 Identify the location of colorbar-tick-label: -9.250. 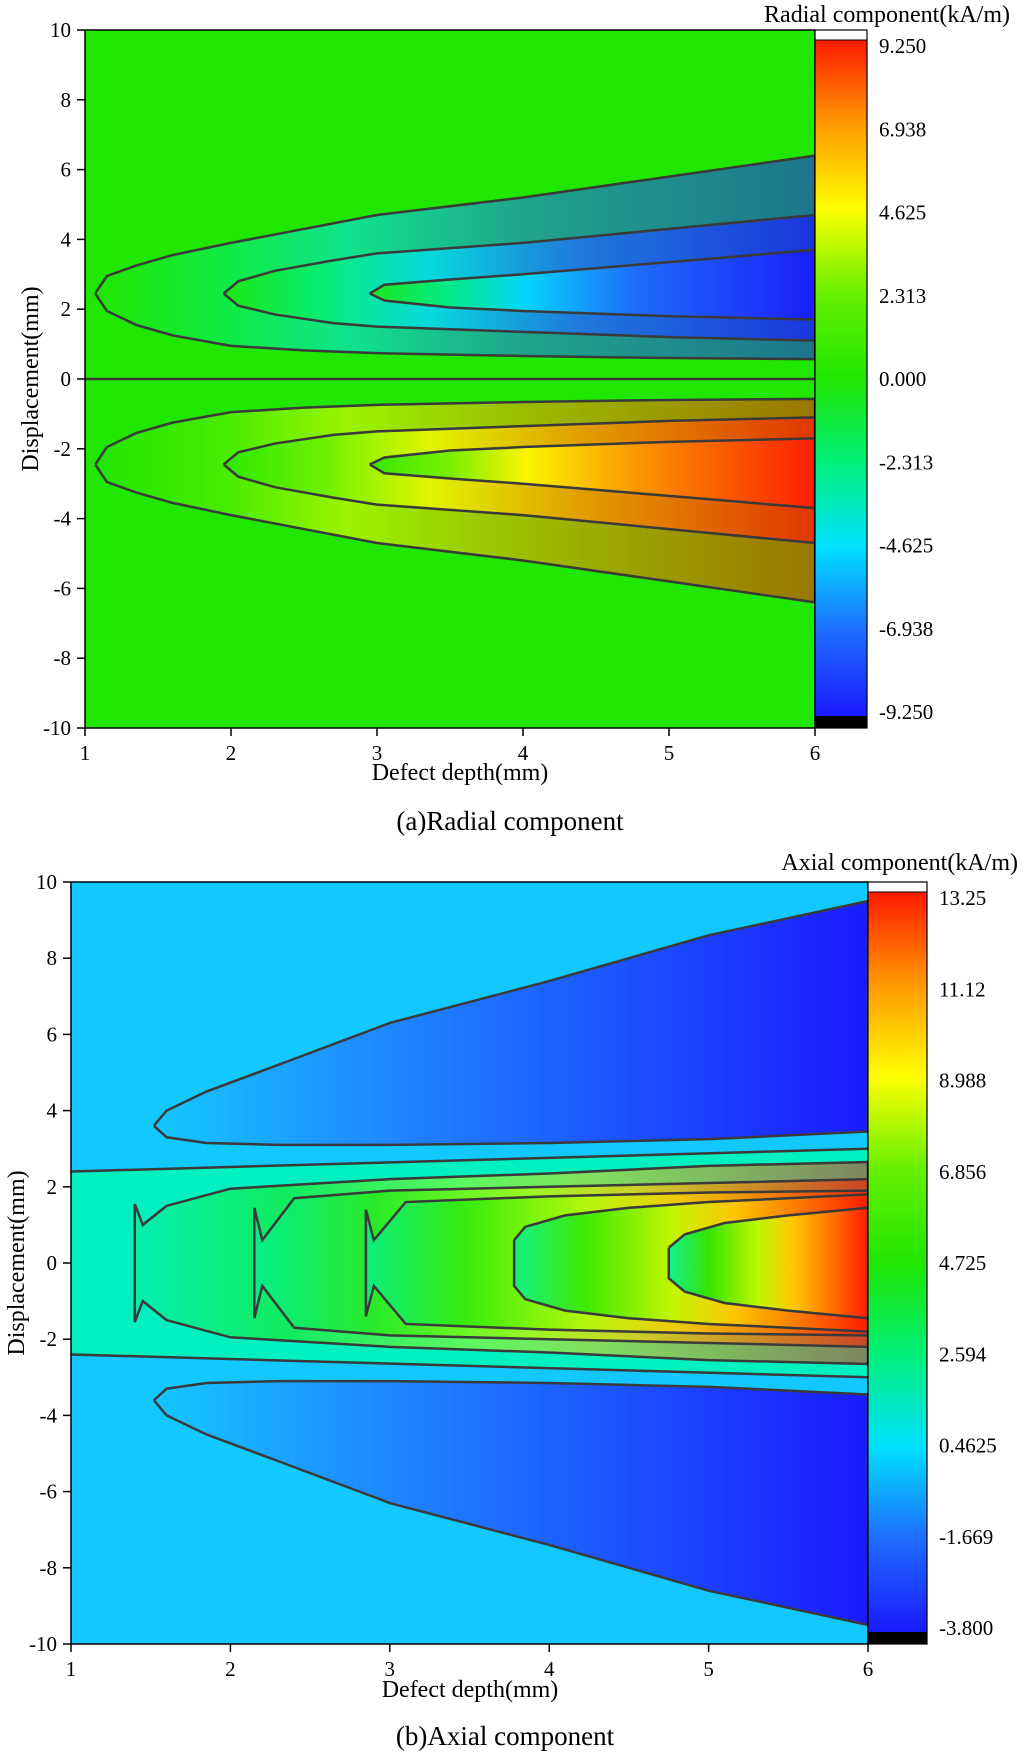
(906, 712).